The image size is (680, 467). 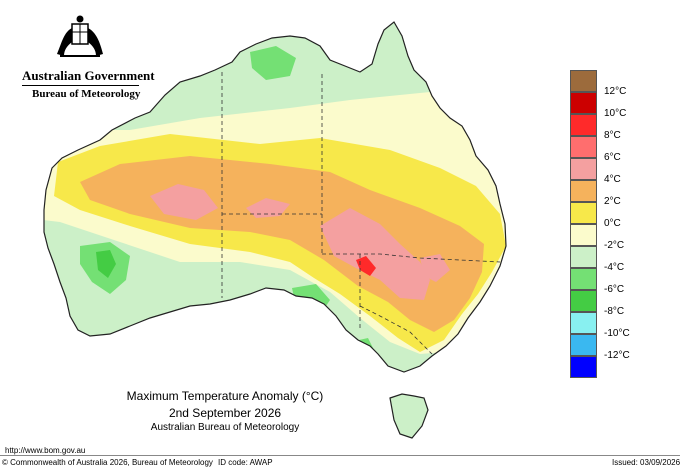 I want to click on legend-label-10: 10°C, so click(x=615, y=113).